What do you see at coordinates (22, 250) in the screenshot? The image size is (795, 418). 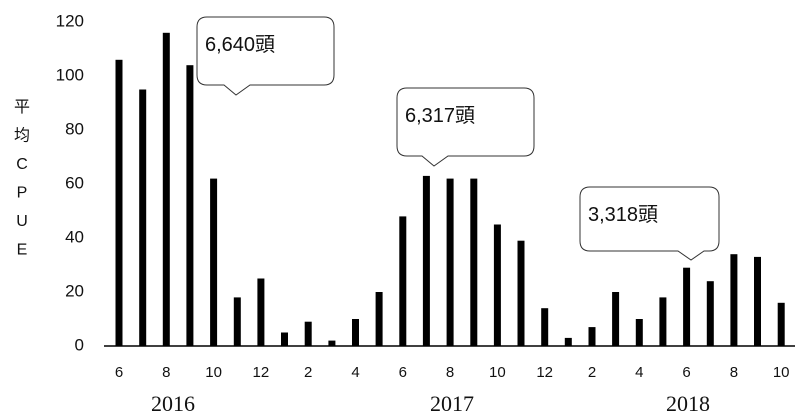 I see `y-axis-label-char: E` at bounding box center [22, 250].